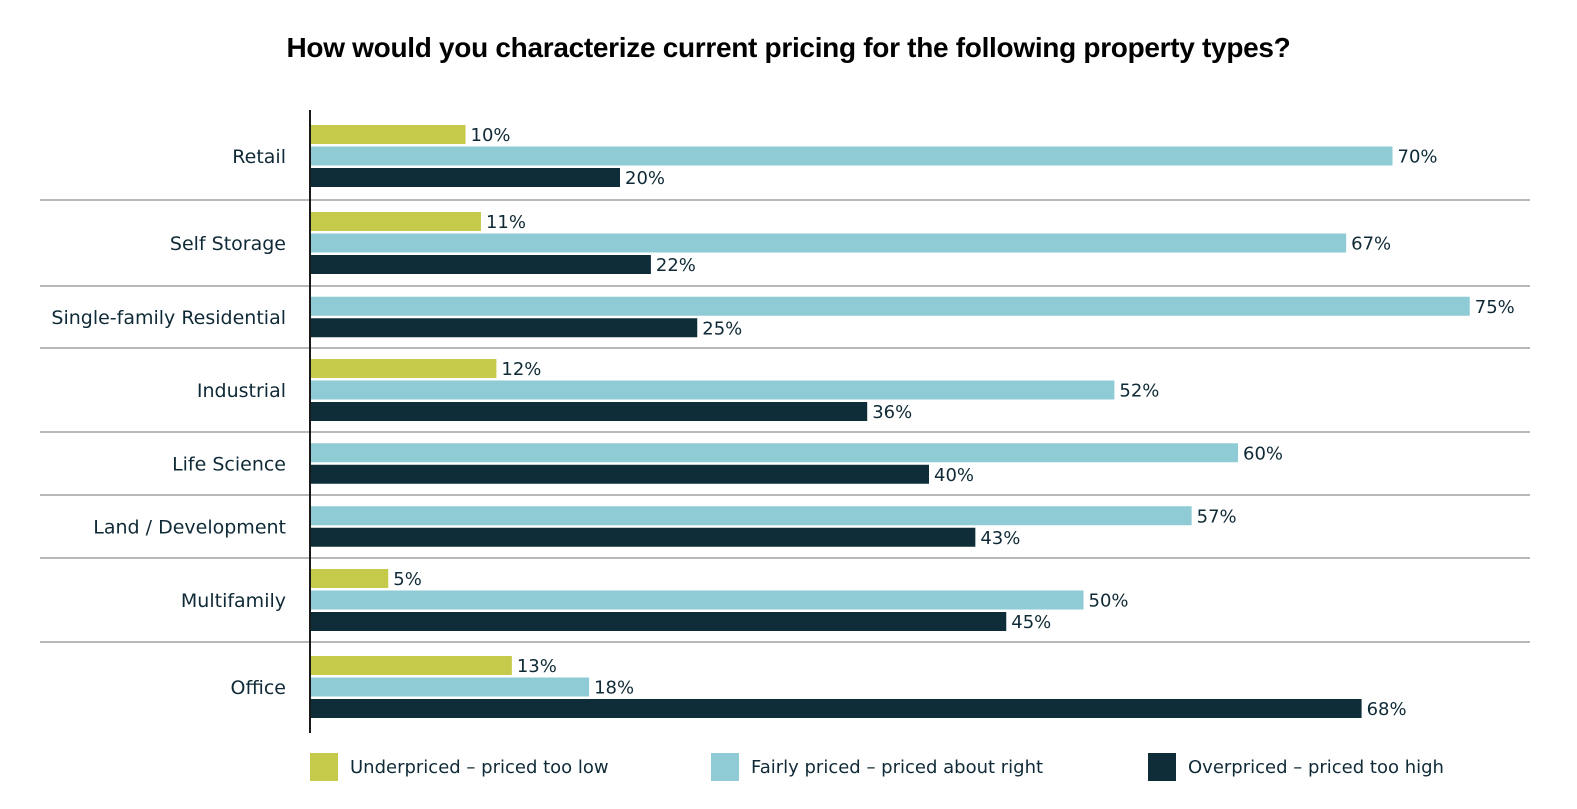  Describe the element at coordinates (645, 178) in the screenshot. I see `data-label: 20%` at that location.